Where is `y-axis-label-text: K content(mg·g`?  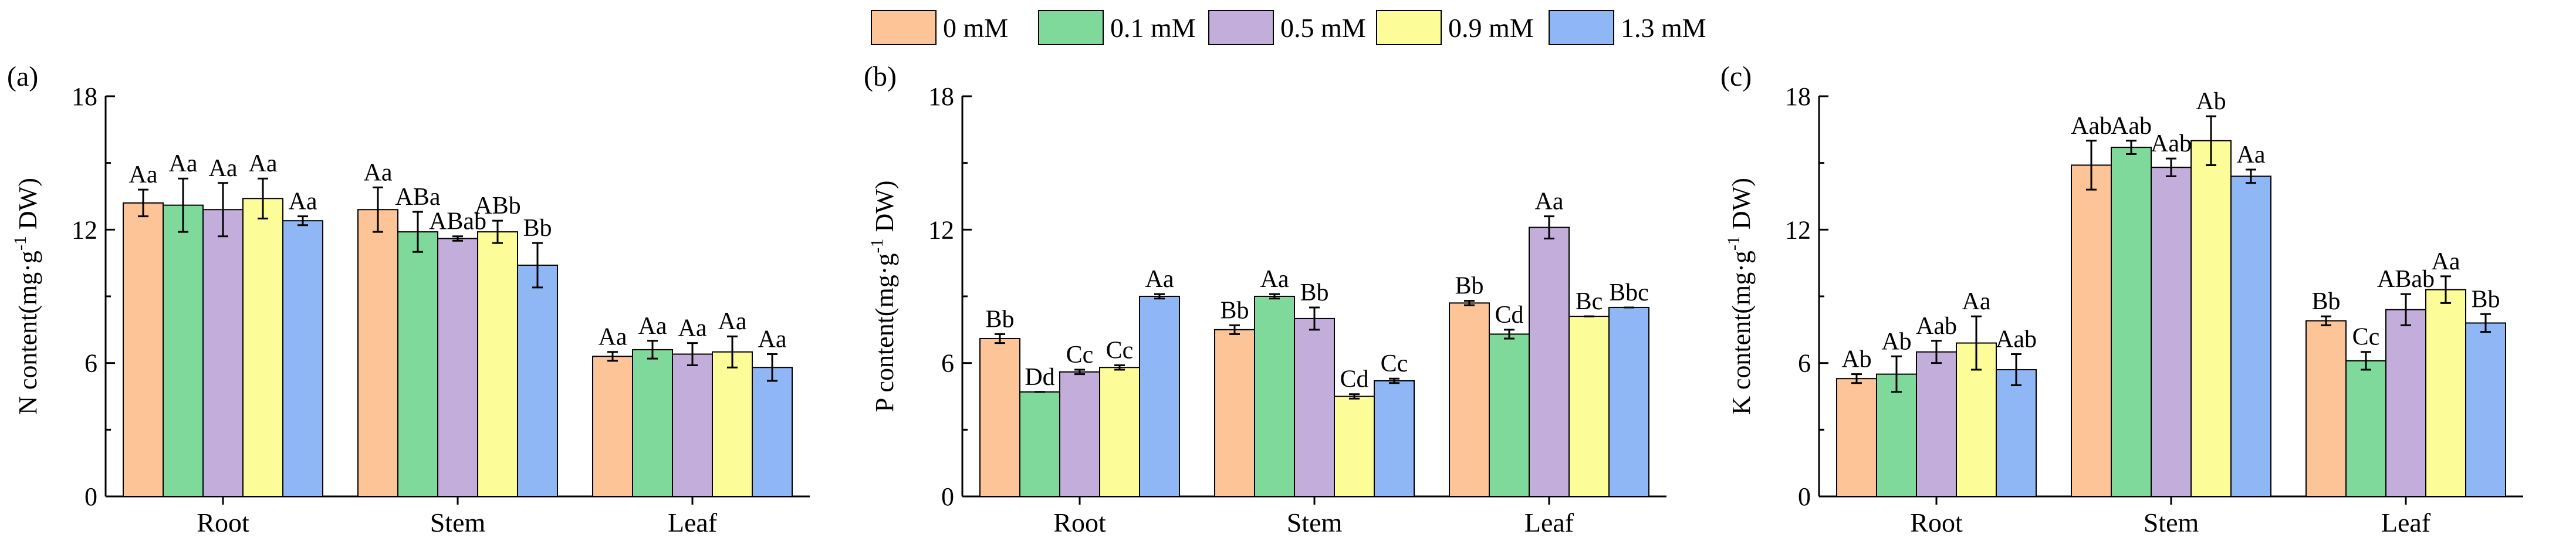
y-axis-label-text: K content(mg·g is located at coordinates (1741, 333).